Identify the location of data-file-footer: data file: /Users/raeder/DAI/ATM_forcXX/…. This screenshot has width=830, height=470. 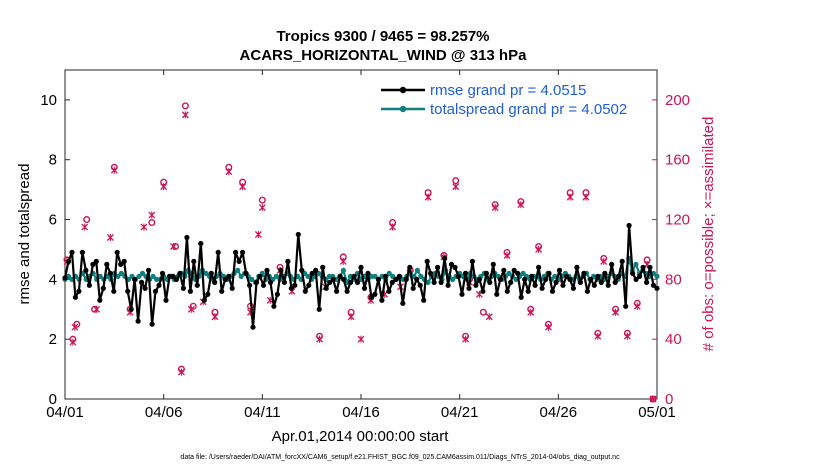
(400, 457).